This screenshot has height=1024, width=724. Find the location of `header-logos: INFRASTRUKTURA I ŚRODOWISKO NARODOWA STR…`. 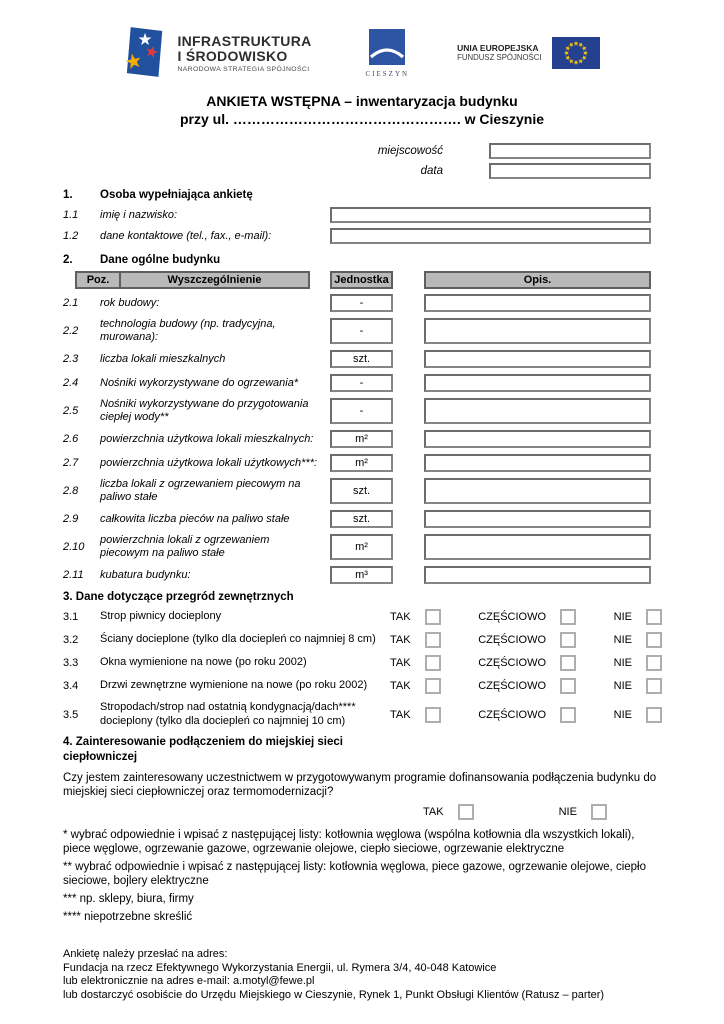

header-logos: INFRASTRUKTURA I ŚRODOWISKO NARODOWA STR… is located at coordinates (362, 53).